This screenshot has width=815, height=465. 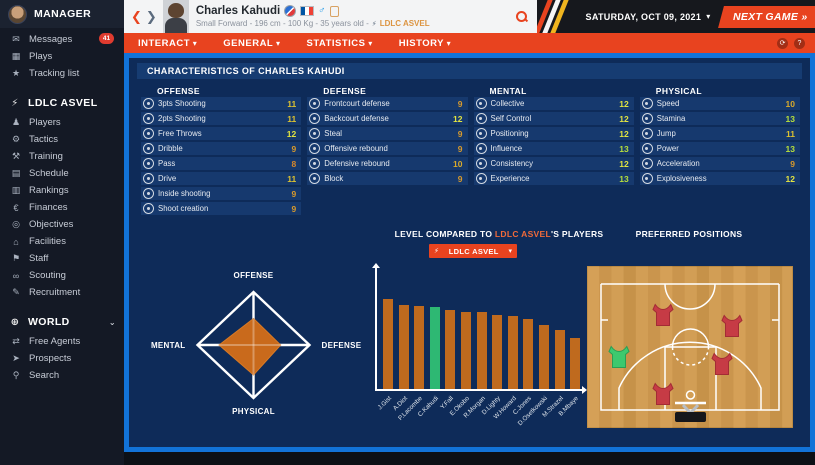 What do you see at coordinates (251, 43) in the screenshot?
I see `tab-general: GENERAL` at bounding box center [251, 43].